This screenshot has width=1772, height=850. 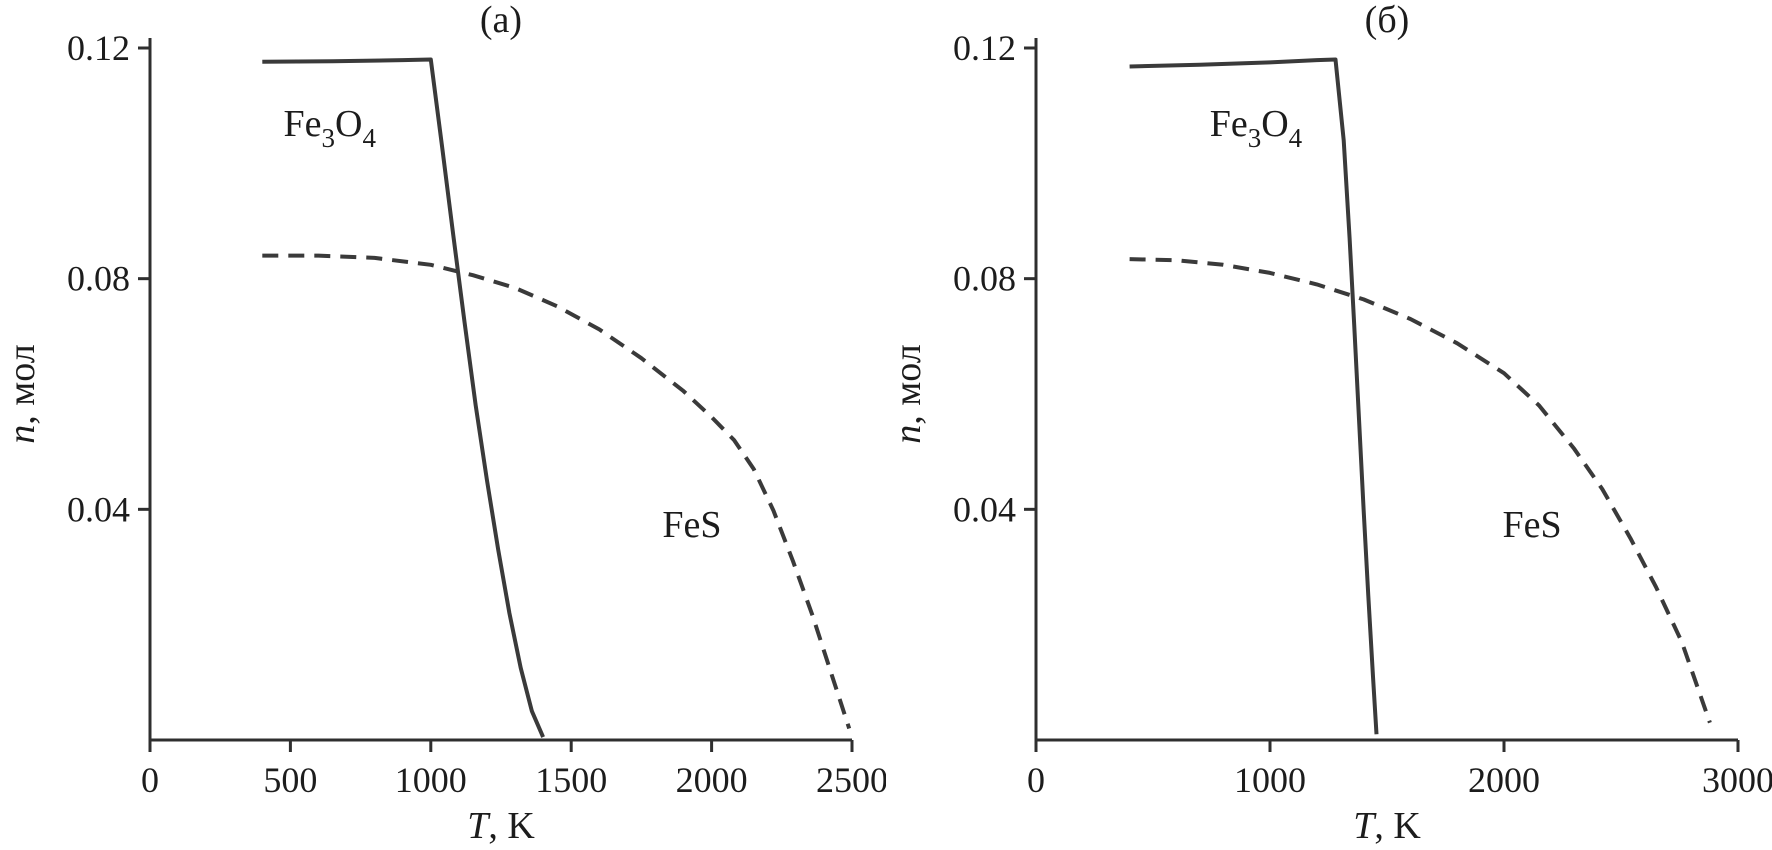 What do you see at coordinates (290, 780) in the screenshot?
I see `x-tick-label: 500` at bounding box center [290, 780].